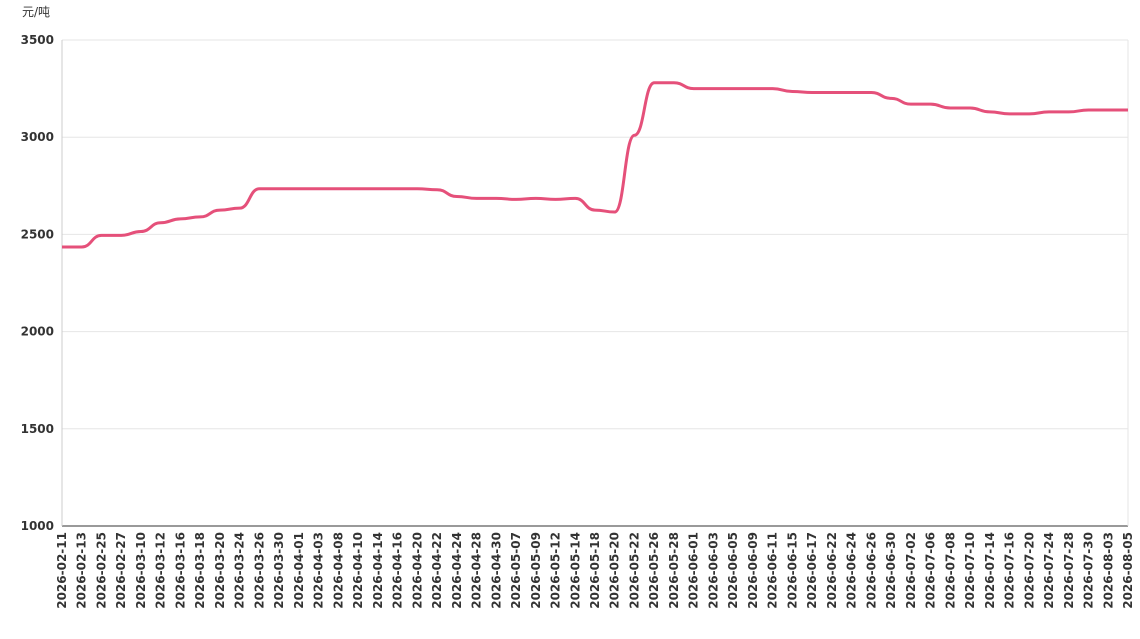  What do you see at coordinates (417, 570) in the screenshot?
I see `x-tick-label: 2026-04-20` at bounding box center [417, 570].